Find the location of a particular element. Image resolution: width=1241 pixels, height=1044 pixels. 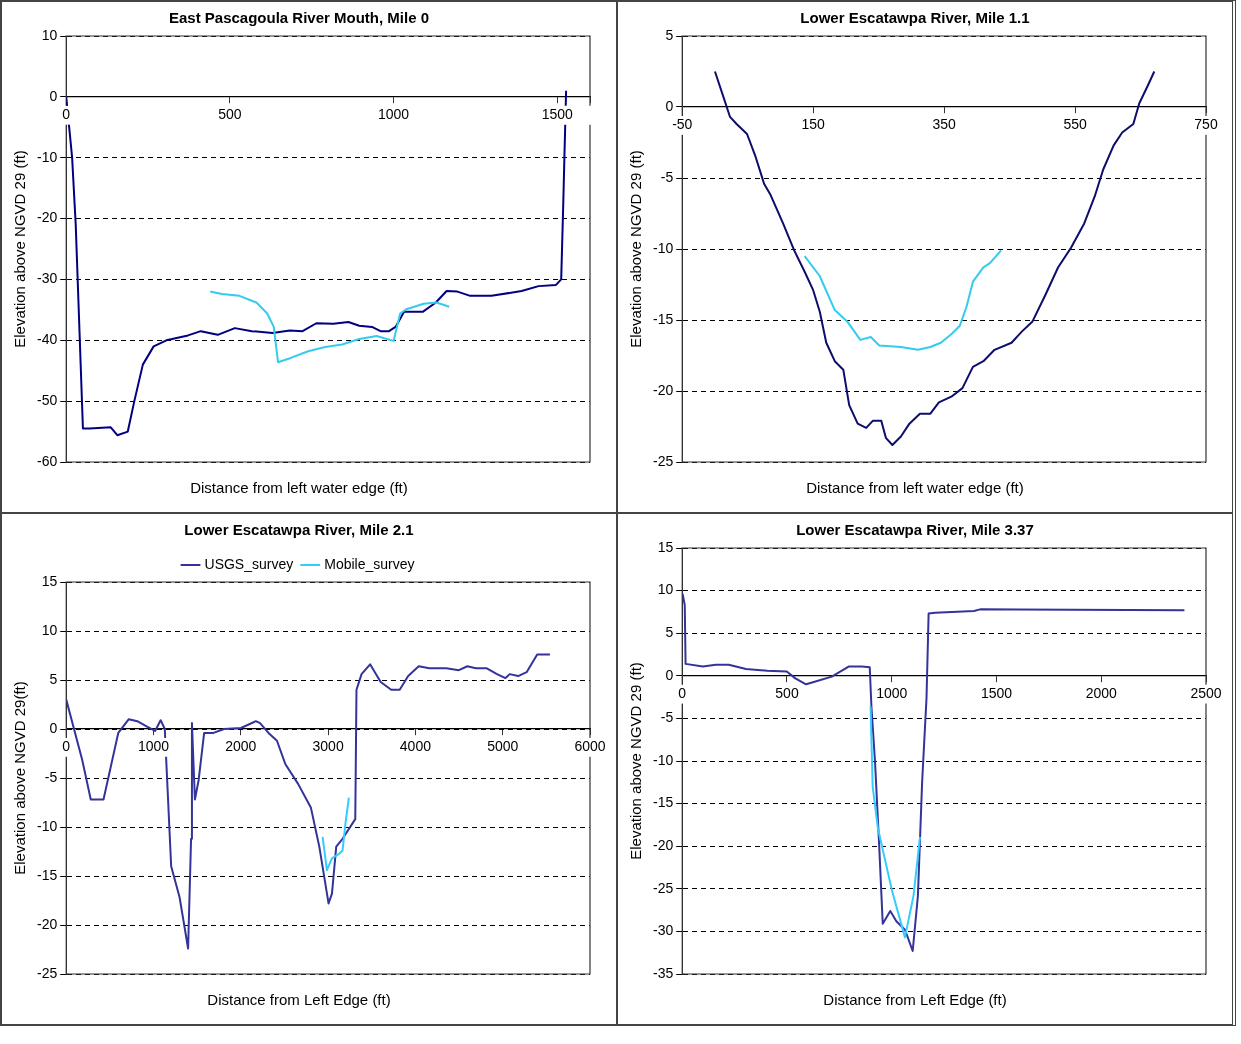

x-tick-label: 3000 is located at coordinates (328, 746).